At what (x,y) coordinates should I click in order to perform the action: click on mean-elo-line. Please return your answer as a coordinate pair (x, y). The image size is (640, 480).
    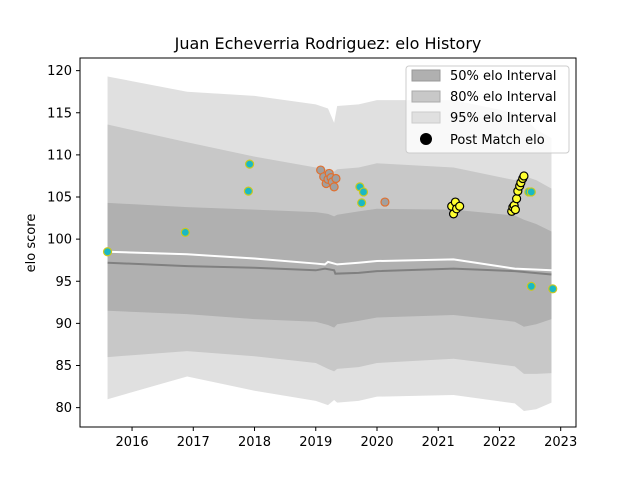
    Looking at the image, I should click on (329, 261).